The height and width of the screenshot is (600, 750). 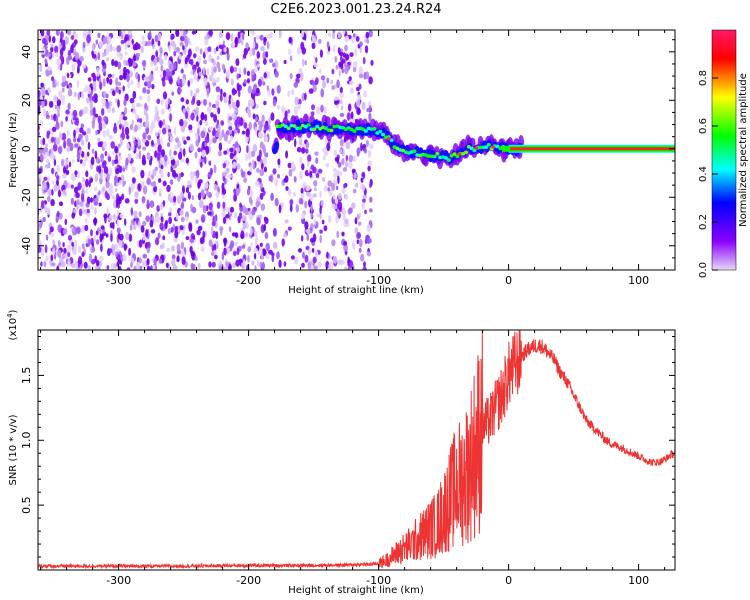 What do you see at coordinates (459, 154) in the screenshot?
I see `ridge-hot-spot` at bounding box center [459, 154].